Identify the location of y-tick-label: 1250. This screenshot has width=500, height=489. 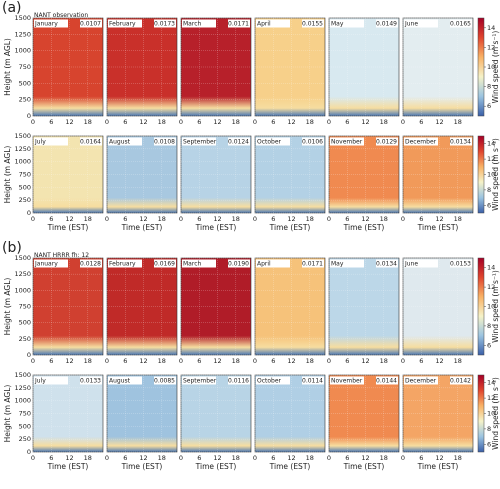
(22, 149).